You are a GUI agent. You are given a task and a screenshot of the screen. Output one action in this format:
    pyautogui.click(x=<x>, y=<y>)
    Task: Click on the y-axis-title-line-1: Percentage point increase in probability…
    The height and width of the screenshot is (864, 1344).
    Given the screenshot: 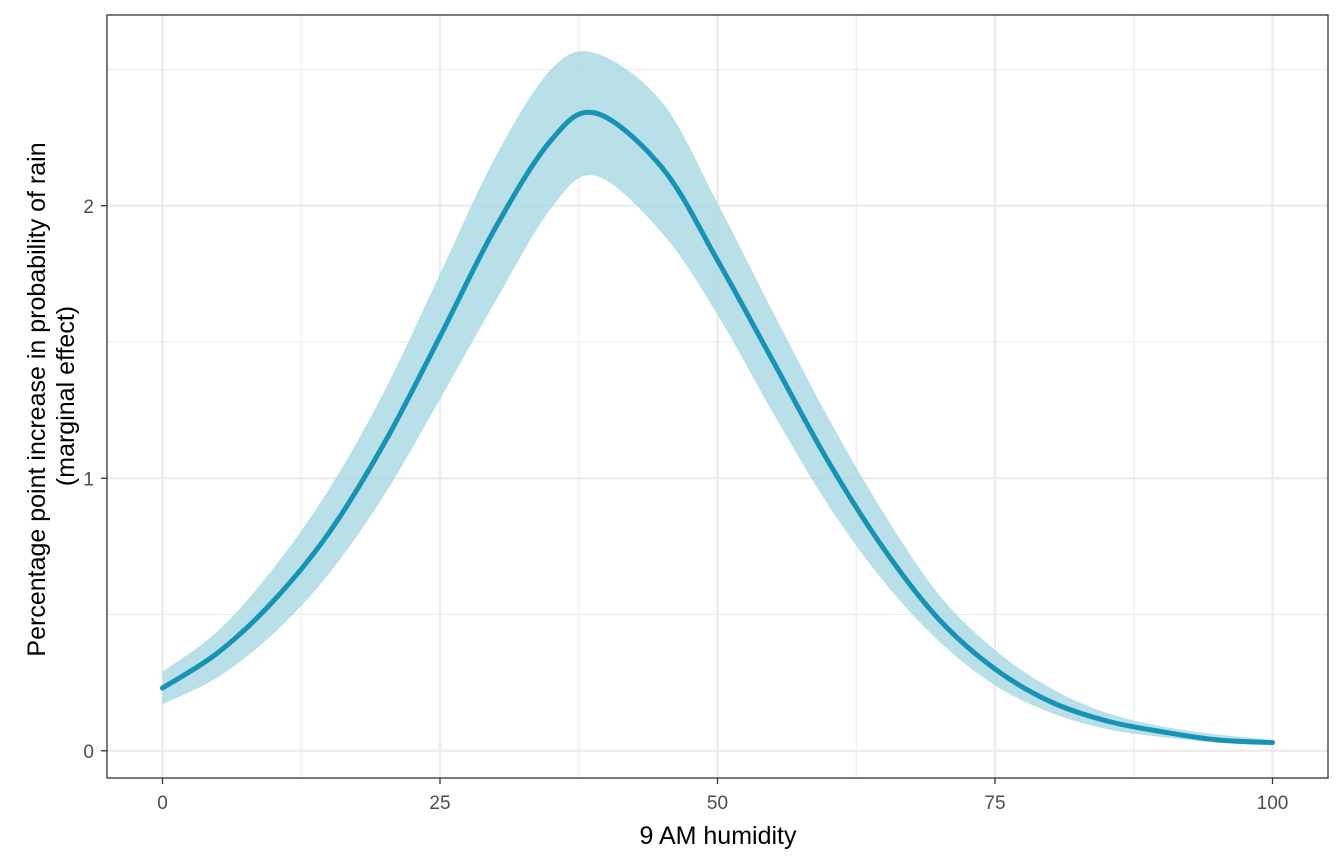 What is the action you would take?
    pyautogui.click(x=37, y=399)
    